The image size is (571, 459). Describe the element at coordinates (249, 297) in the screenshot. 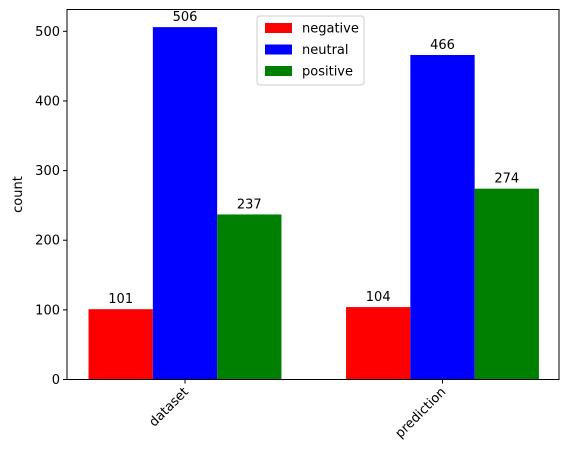

I see `bar-positive-dataset` at that location.